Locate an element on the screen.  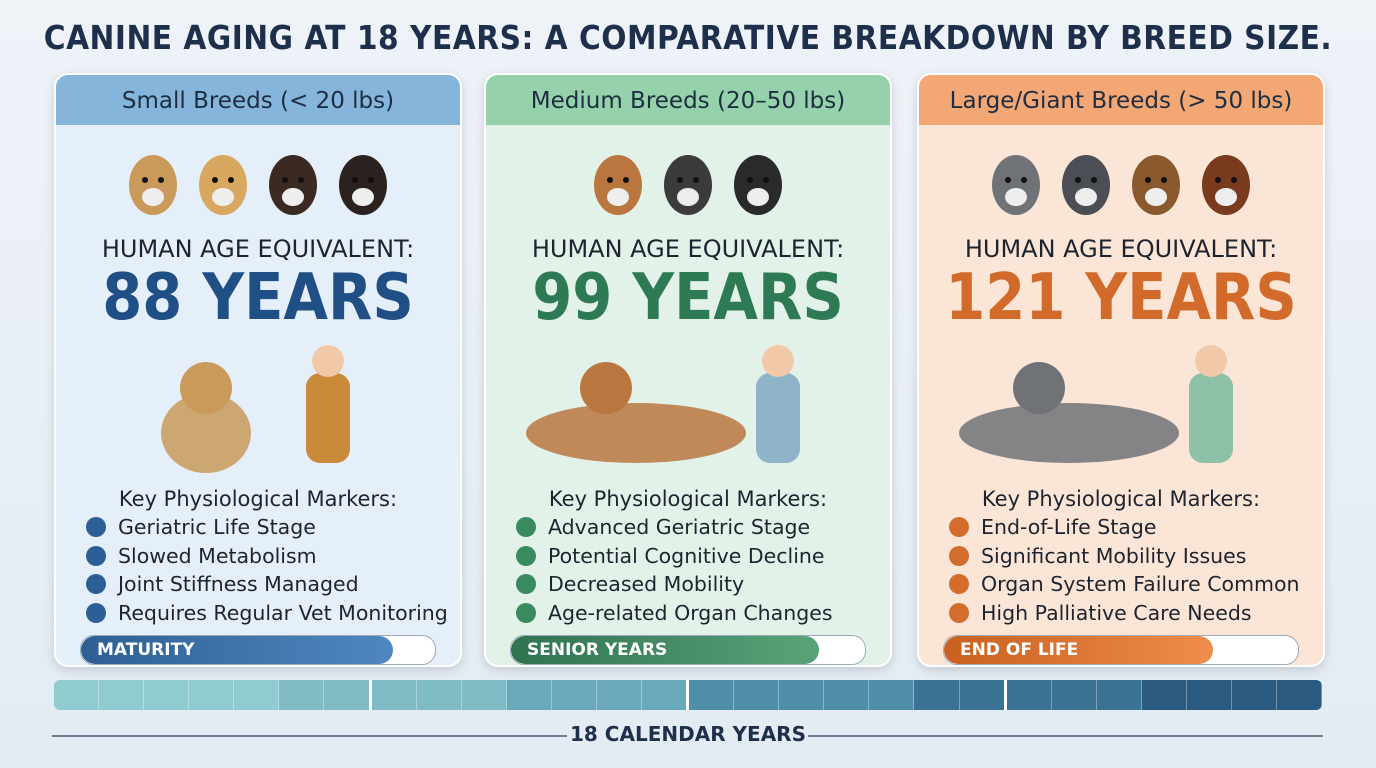
marker-item: Age-related Organ Changes is located at coordinates (703, 613).